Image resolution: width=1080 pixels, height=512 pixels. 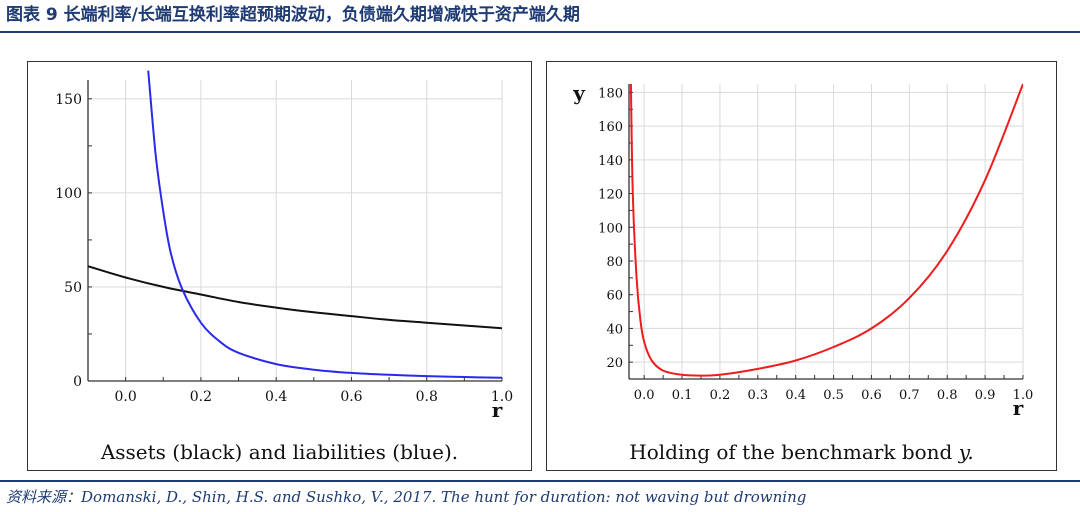 What do you see at coordinates (614, 262) in the screenshot?
I see `y-tick-label: 80` at bounding box center [614, 262].